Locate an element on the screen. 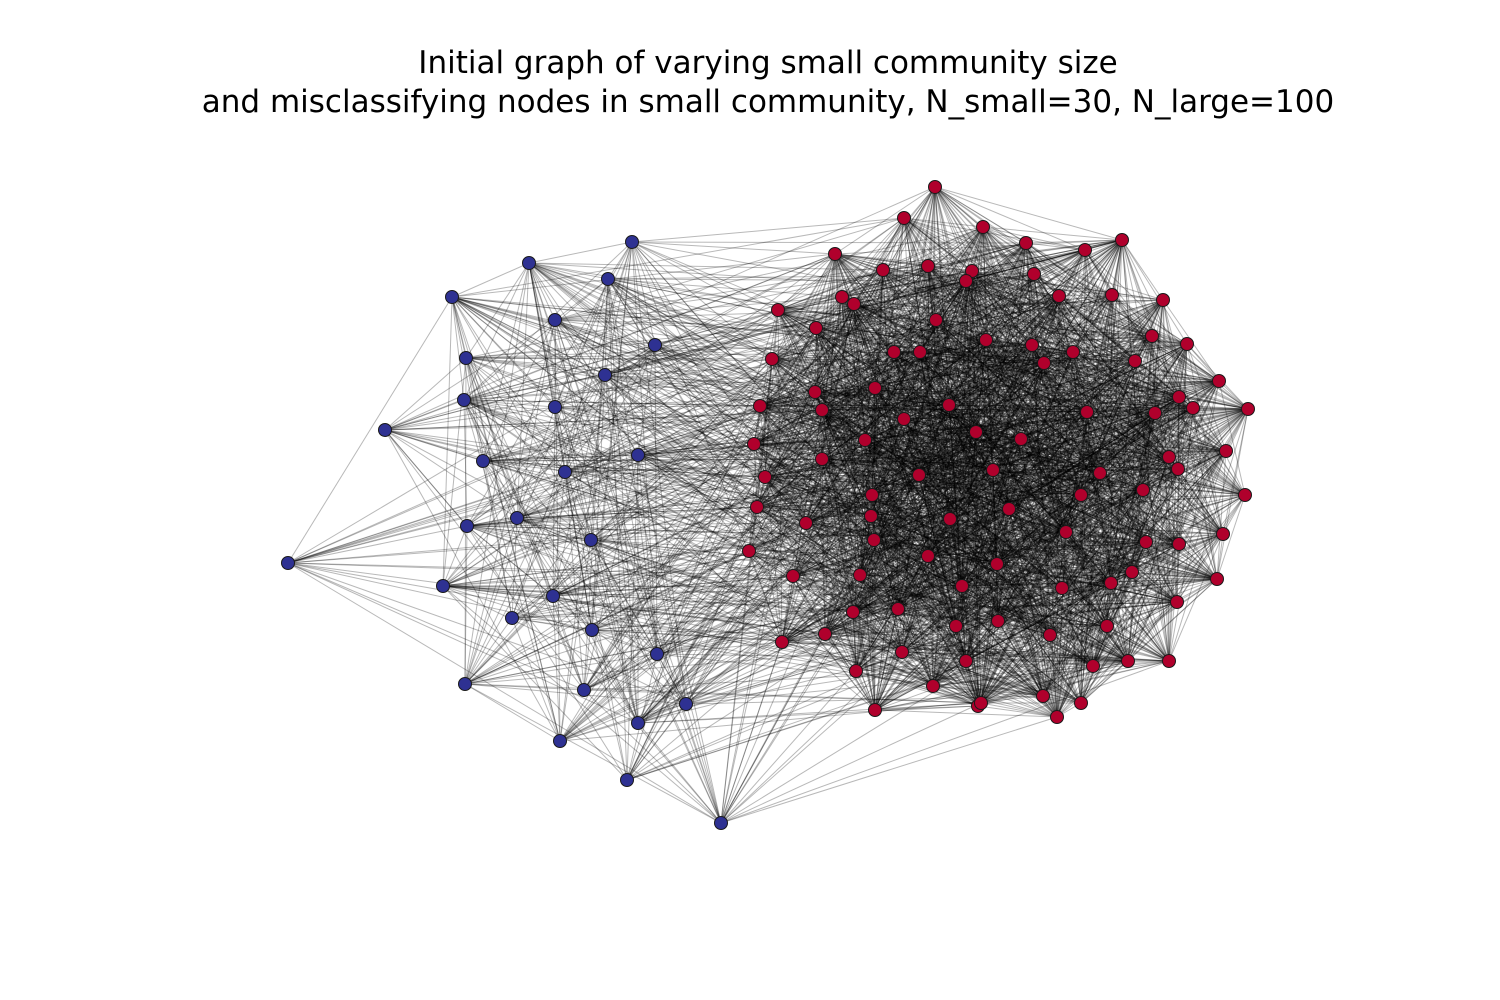 The image size is (1500, 1000). large-community-node is located at coordinates (1248, 409).